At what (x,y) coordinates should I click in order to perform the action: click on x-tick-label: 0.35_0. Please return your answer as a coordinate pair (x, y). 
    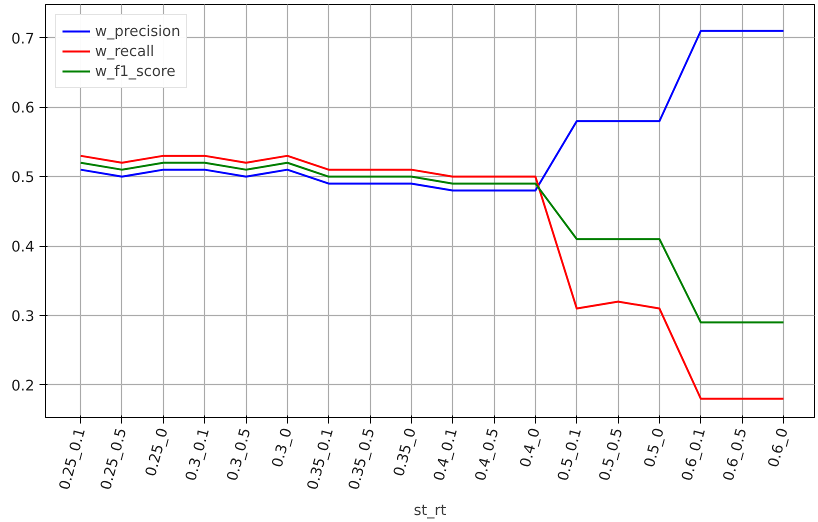
    Looking at the image, I should click on (405, 452).